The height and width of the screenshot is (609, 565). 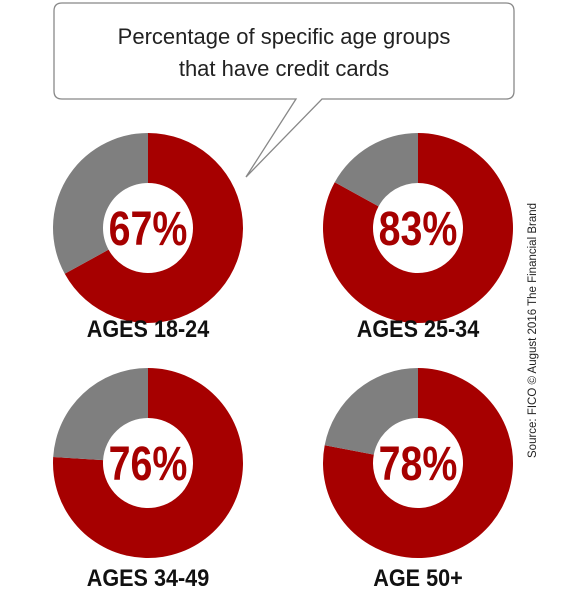 I want to click on value-label-ages-34-49: 76%, so click(x=148, y=464).